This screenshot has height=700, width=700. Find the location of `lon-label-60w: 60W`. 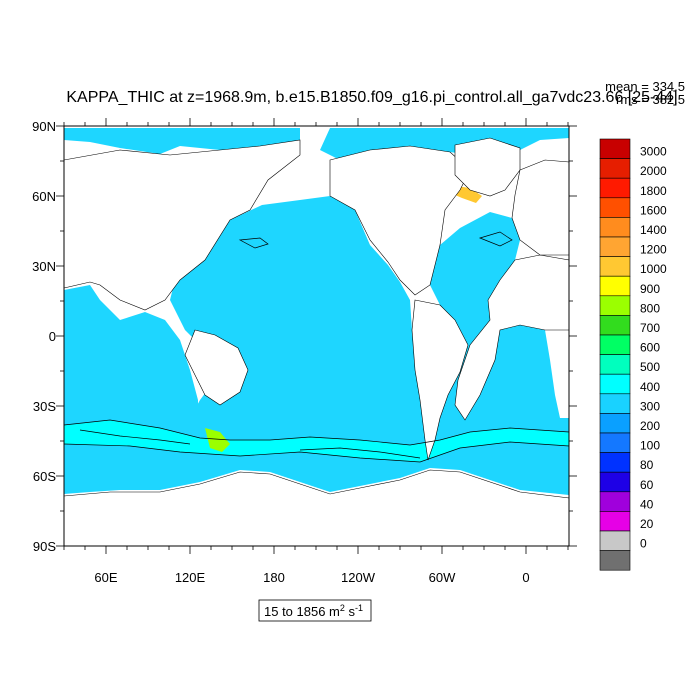

lon-label-60w: 60W is located at coordinates (442, 577).